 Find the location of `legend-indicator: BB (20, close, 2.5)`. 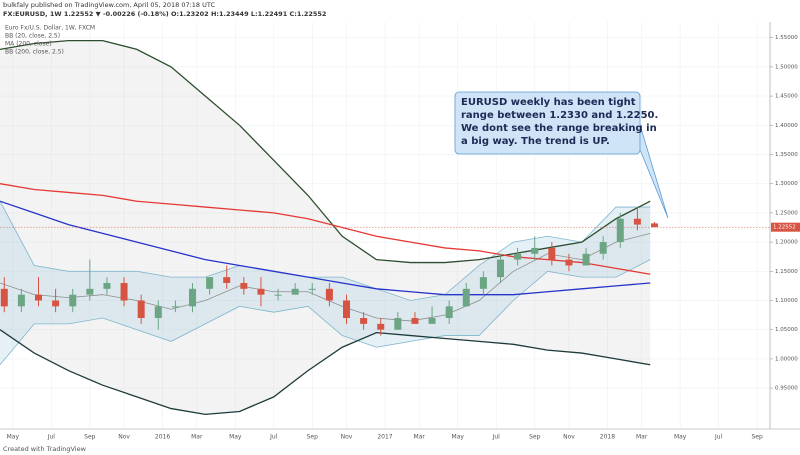

legend-indicator: BB (20, close, 2.5) is located at coordinates (32, 36).